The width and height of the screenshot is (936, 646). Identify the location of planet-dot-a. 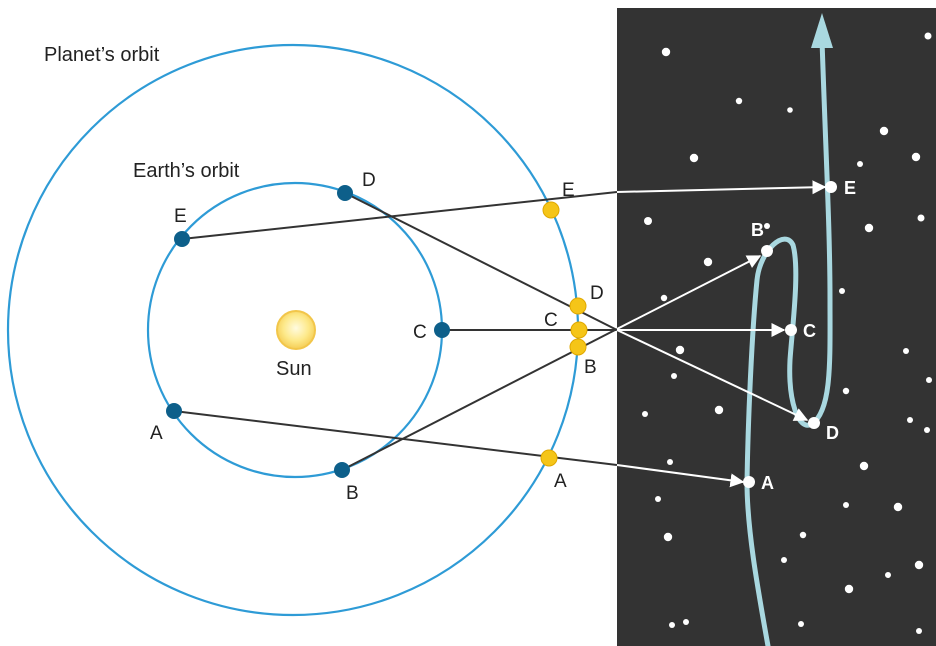
(549, 458).